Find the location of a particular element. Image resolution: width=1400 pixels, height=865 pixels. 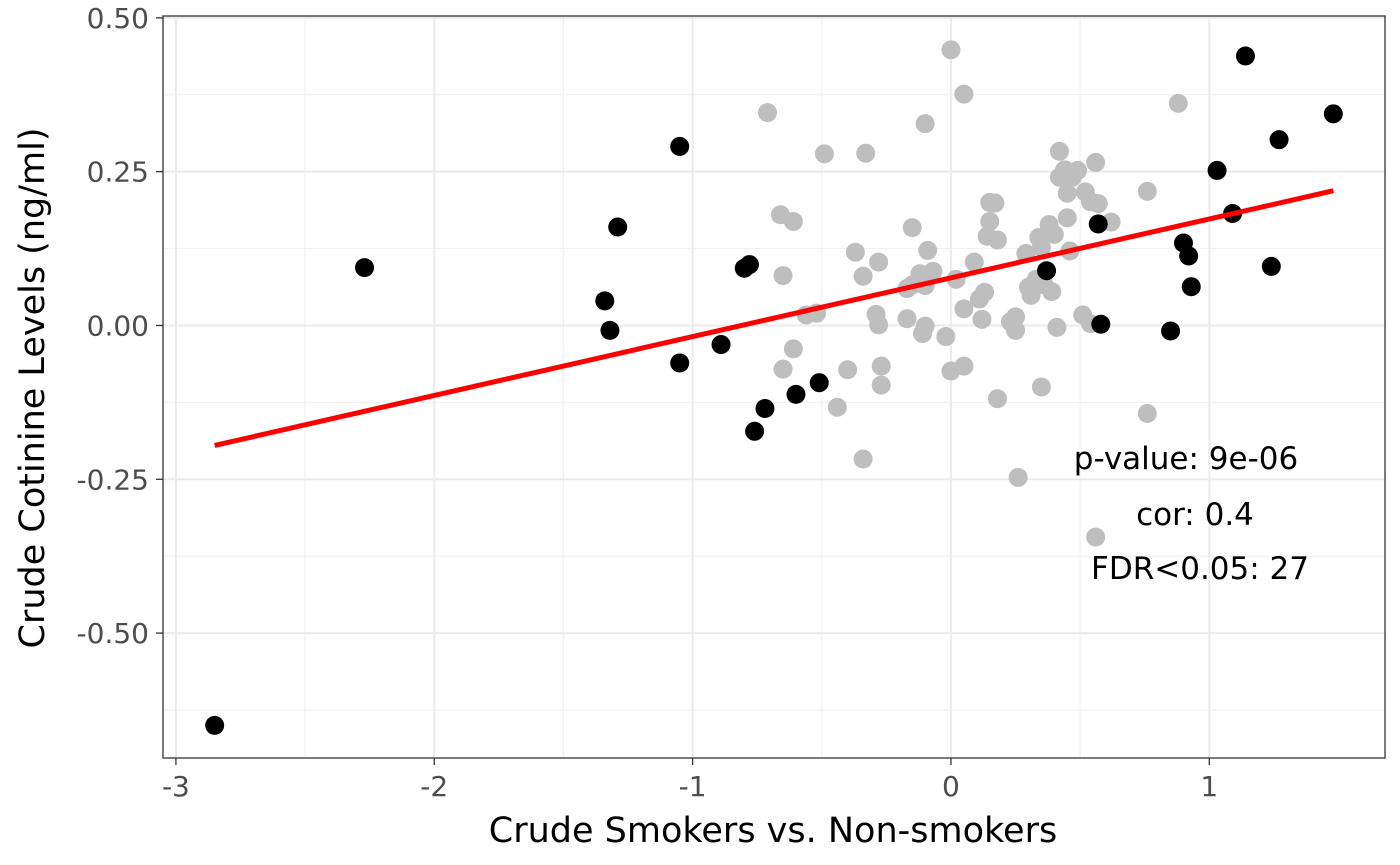

y-axis: 0.50 0.25 0.00 -0.25 -0.50 is located at coordinates (120, 326).